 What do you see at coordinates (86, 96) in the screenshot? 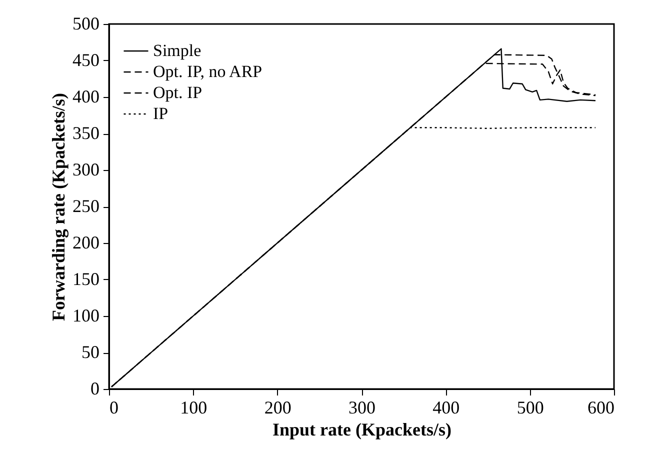
I see `y-tick-label: 400` at bounding box center [86, 96].